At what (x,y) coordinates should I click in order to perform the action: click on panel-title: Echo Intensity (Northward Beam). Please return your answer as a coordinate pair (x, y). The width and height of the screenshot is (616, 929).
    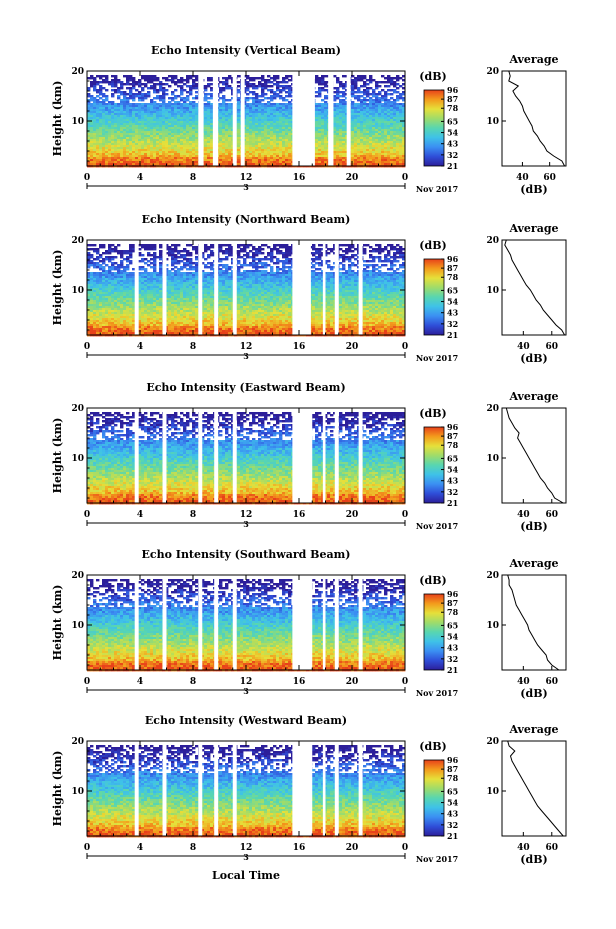
    Looking at the image, I should click on (246, 219).